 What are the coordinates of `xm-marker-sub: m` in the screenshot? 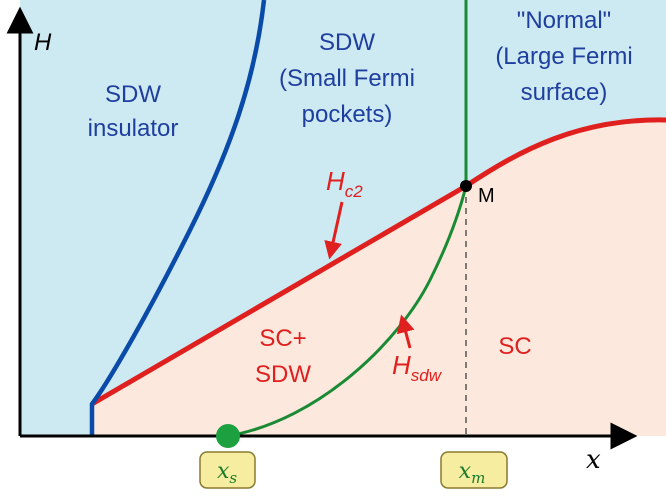 It's located at (478, 478).